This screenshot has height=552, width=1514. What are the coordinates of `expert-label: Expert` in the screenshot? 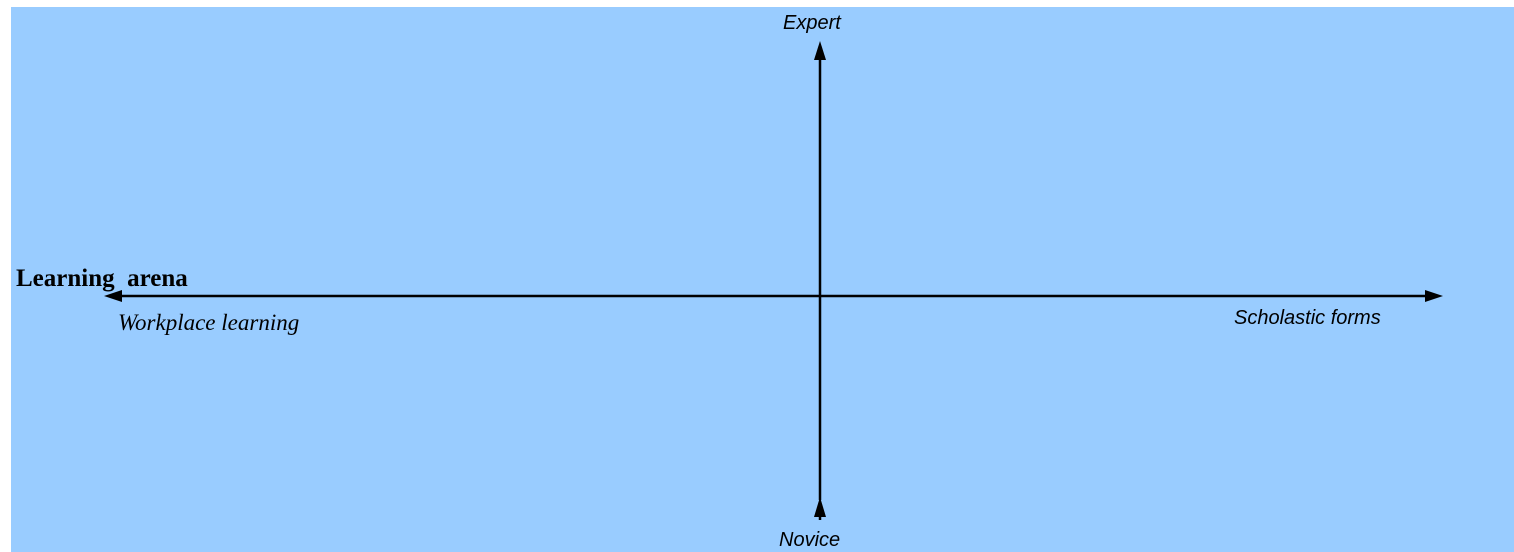 It's located at (812, 23).